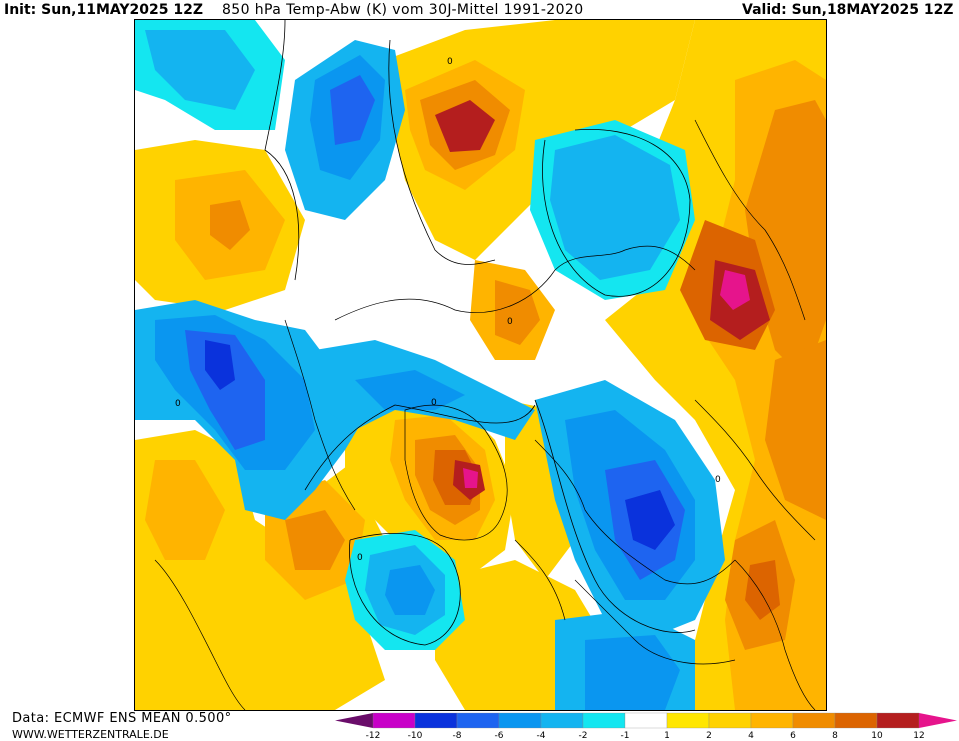 The height and width of the screenshot is (741, 959). I want to click on legend-tick-label: 4, so click(751, 736).